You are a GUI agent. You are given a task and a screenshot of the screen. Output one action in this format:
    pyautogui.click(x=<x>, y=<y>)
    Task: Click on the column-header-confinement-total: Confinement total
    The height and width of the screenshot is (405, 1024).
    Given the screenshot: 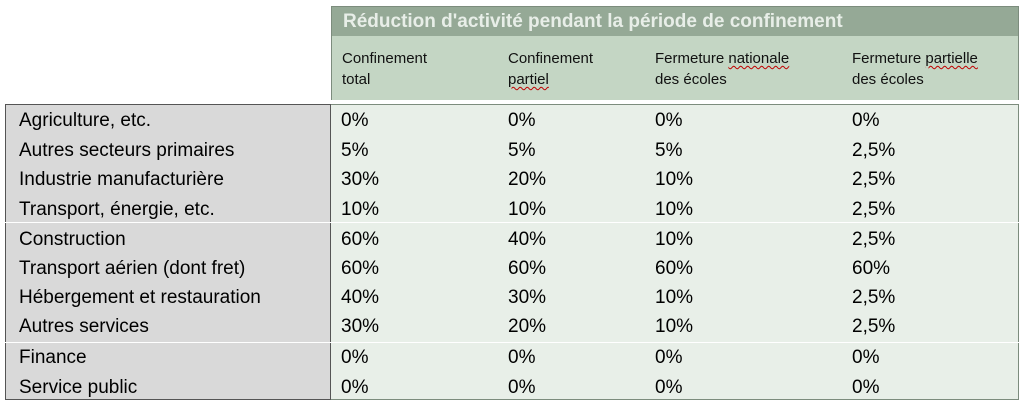 What is the action you would take?
    pyautogui.click(x=384, y=69)
    